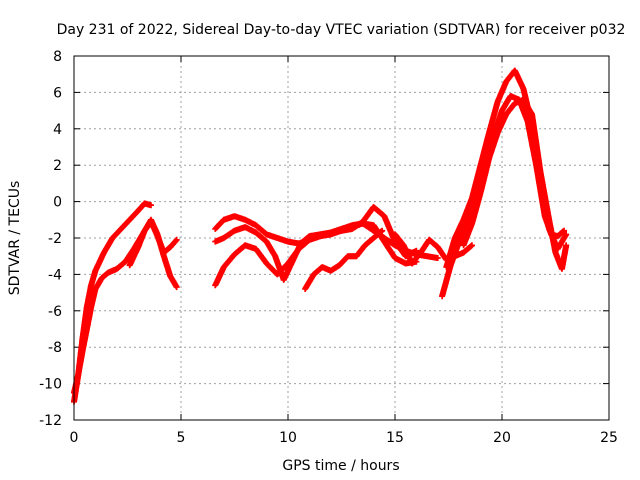 The width and height of the screenshot is (640, 480). Describe the element at coordinates (502, 438) in the screenshot. I see `x-tick-label: 20` at that location.